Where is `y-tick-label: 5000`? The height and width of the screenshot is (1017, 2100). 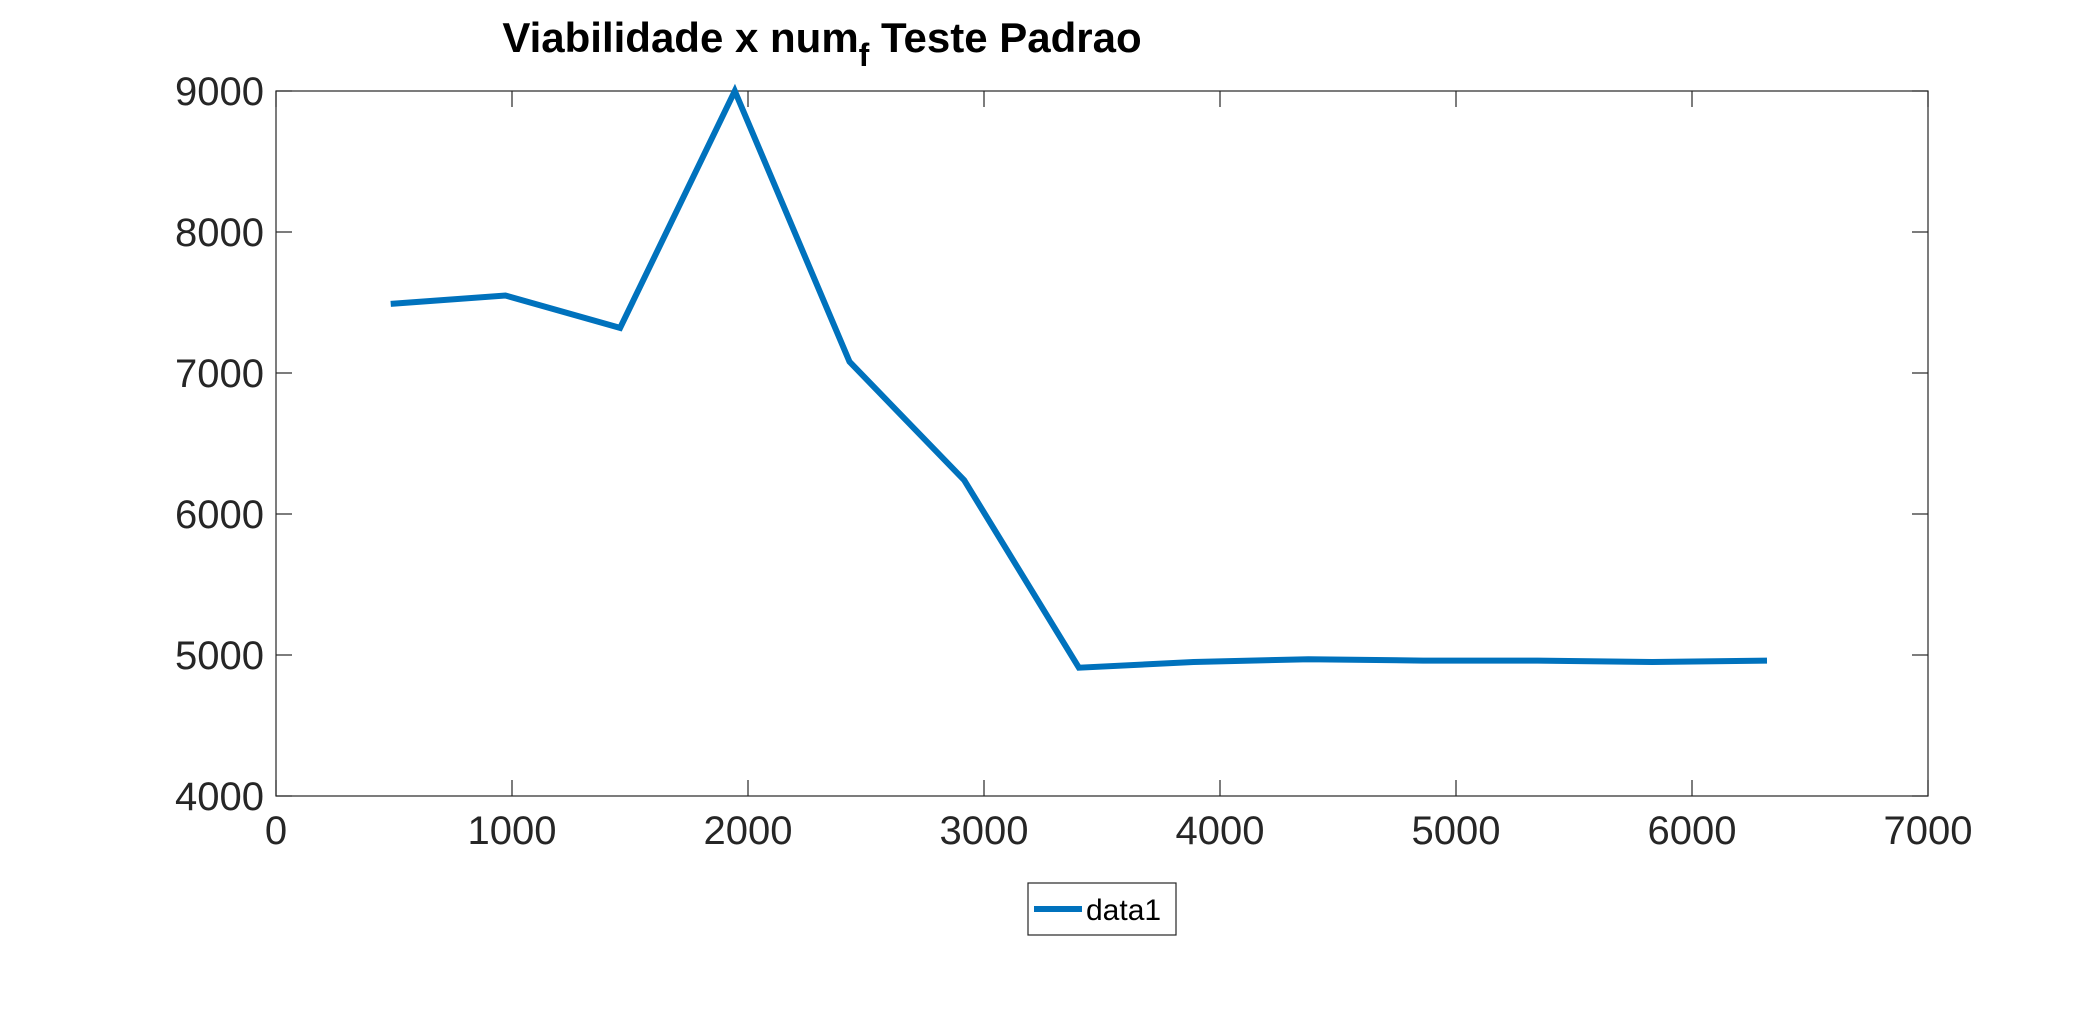 y-tick-label: 5000 is located at coordinates (219, 656).